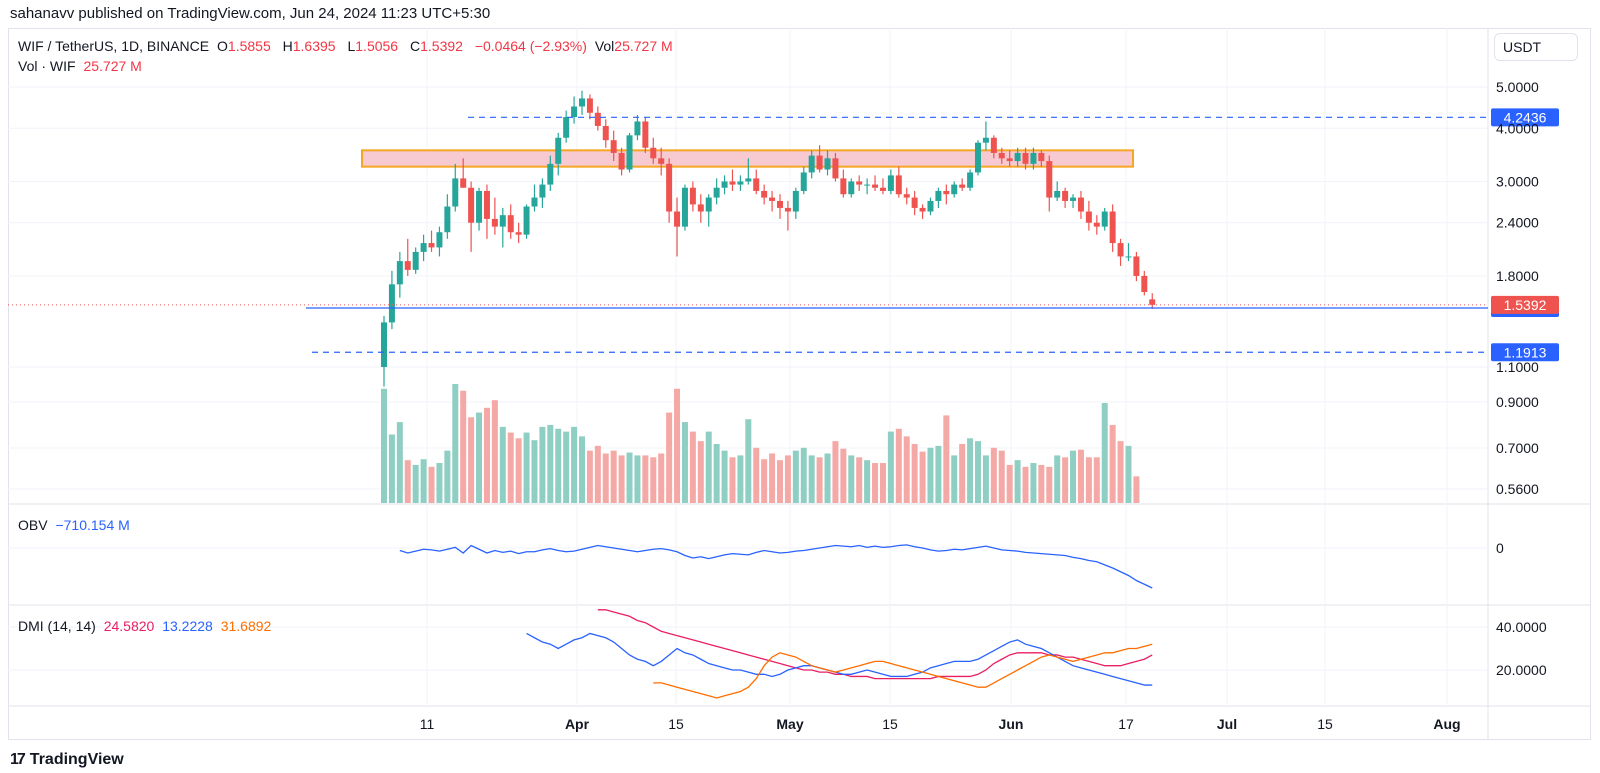 This screenshot has height=773, width=1600. What do you see at coordinates (1517, 367) in the screenshot?
I see `price-tick-label: 1.1000` at bounding box center [1517, 367].